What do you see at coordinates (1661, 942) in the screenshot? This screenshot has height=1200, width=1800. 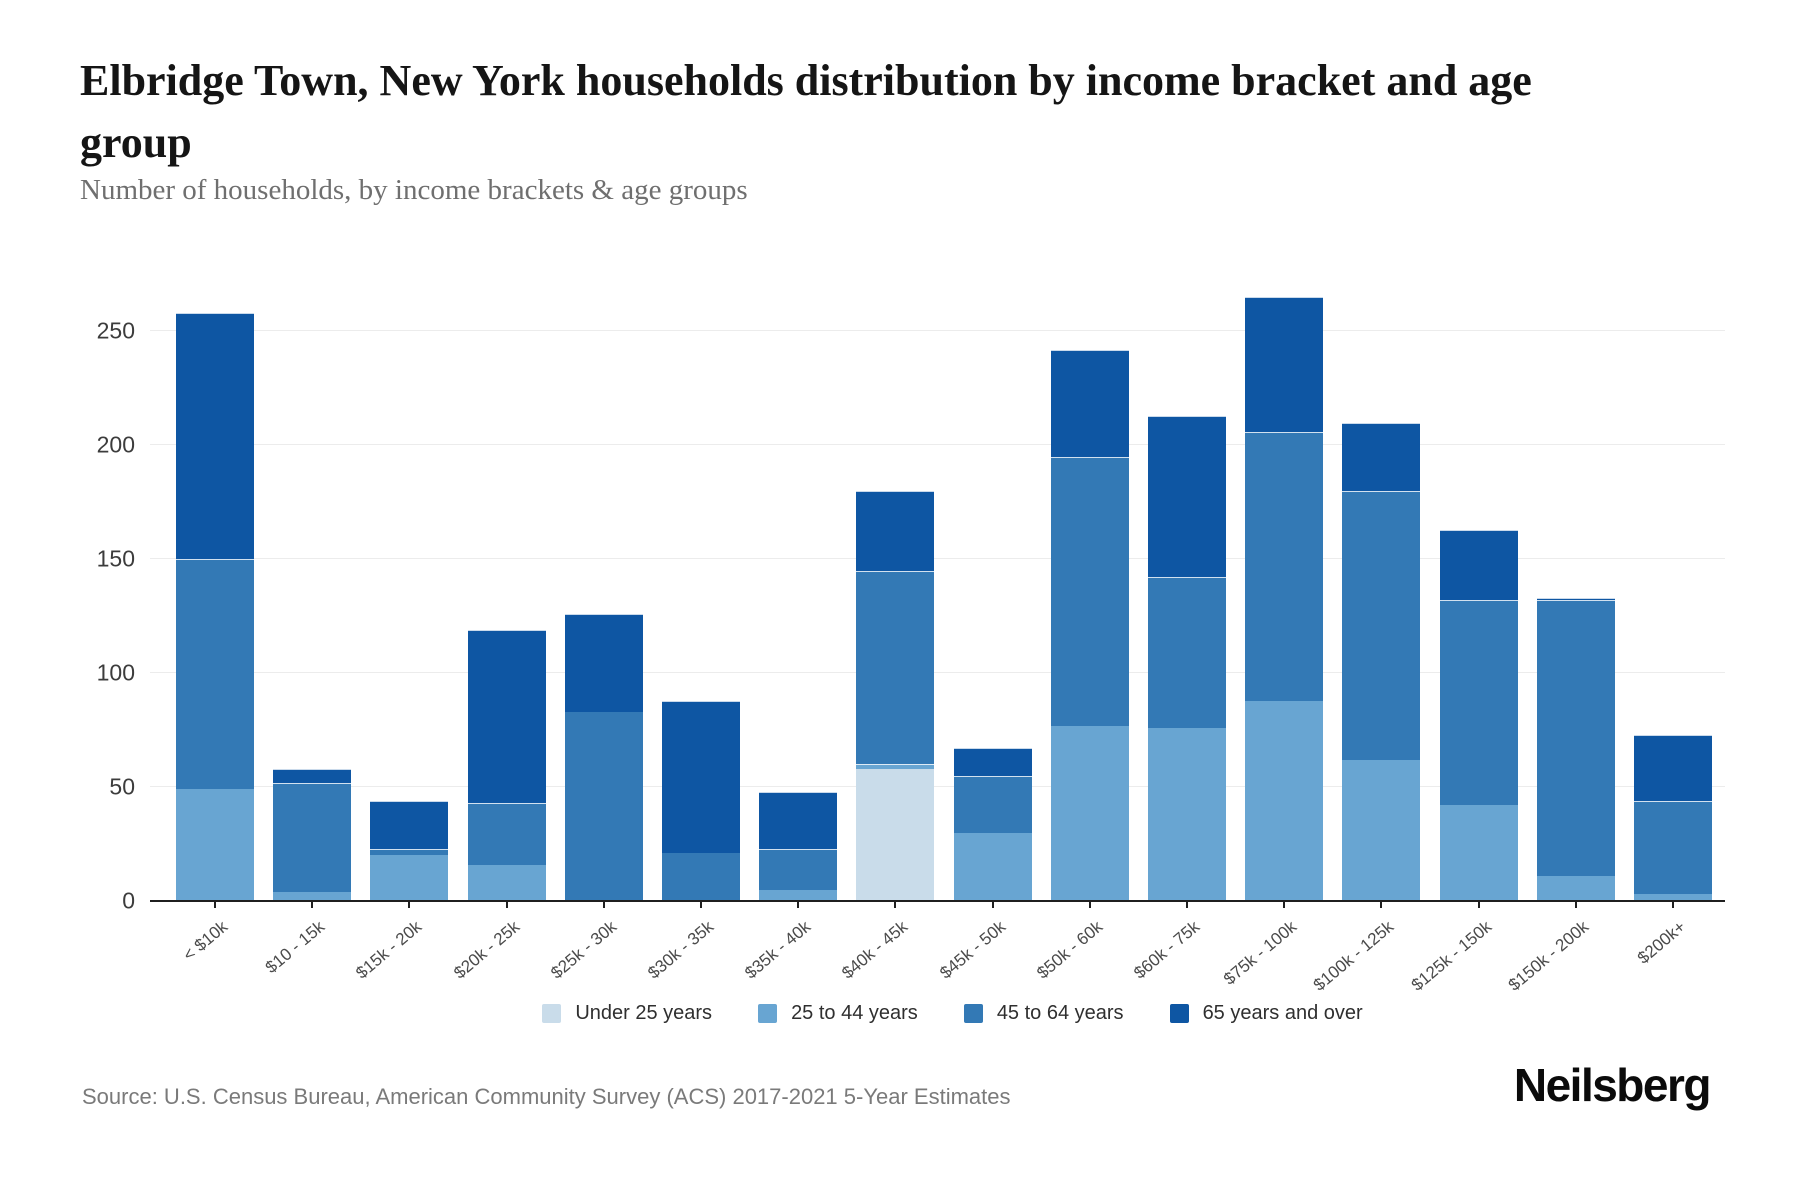 I see `x-axis-label: $200k+` at bounding box center [1661, 942].